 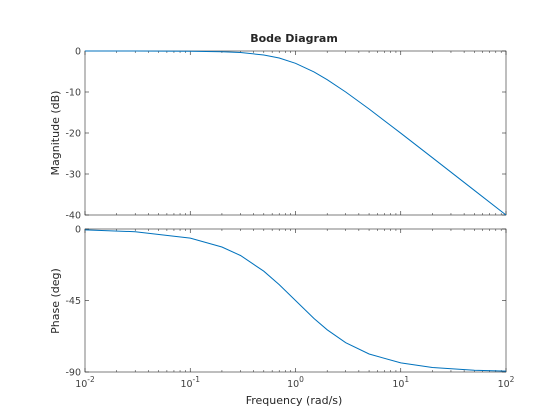 I want to click on x-tick-label: 10⁰, so click(x=295, y=382).